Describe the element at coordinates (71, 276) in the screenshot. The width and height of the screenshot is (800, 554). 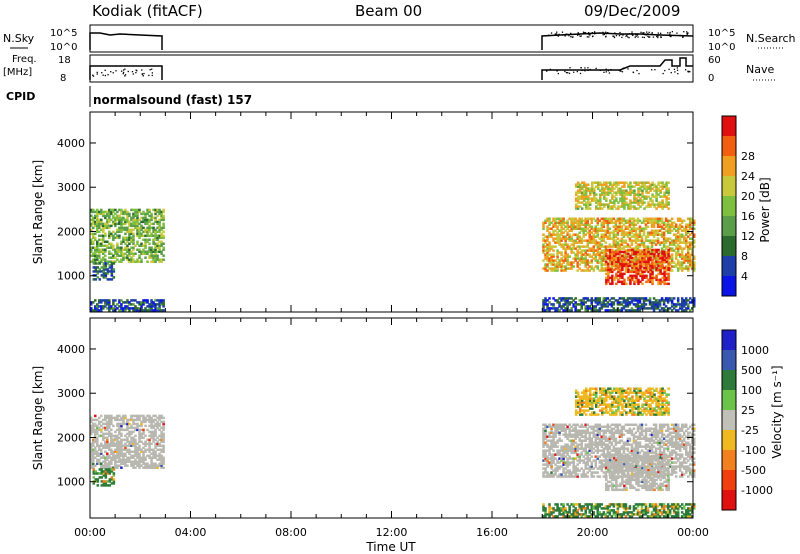
I see `y-tick-label: 1000` at that location.